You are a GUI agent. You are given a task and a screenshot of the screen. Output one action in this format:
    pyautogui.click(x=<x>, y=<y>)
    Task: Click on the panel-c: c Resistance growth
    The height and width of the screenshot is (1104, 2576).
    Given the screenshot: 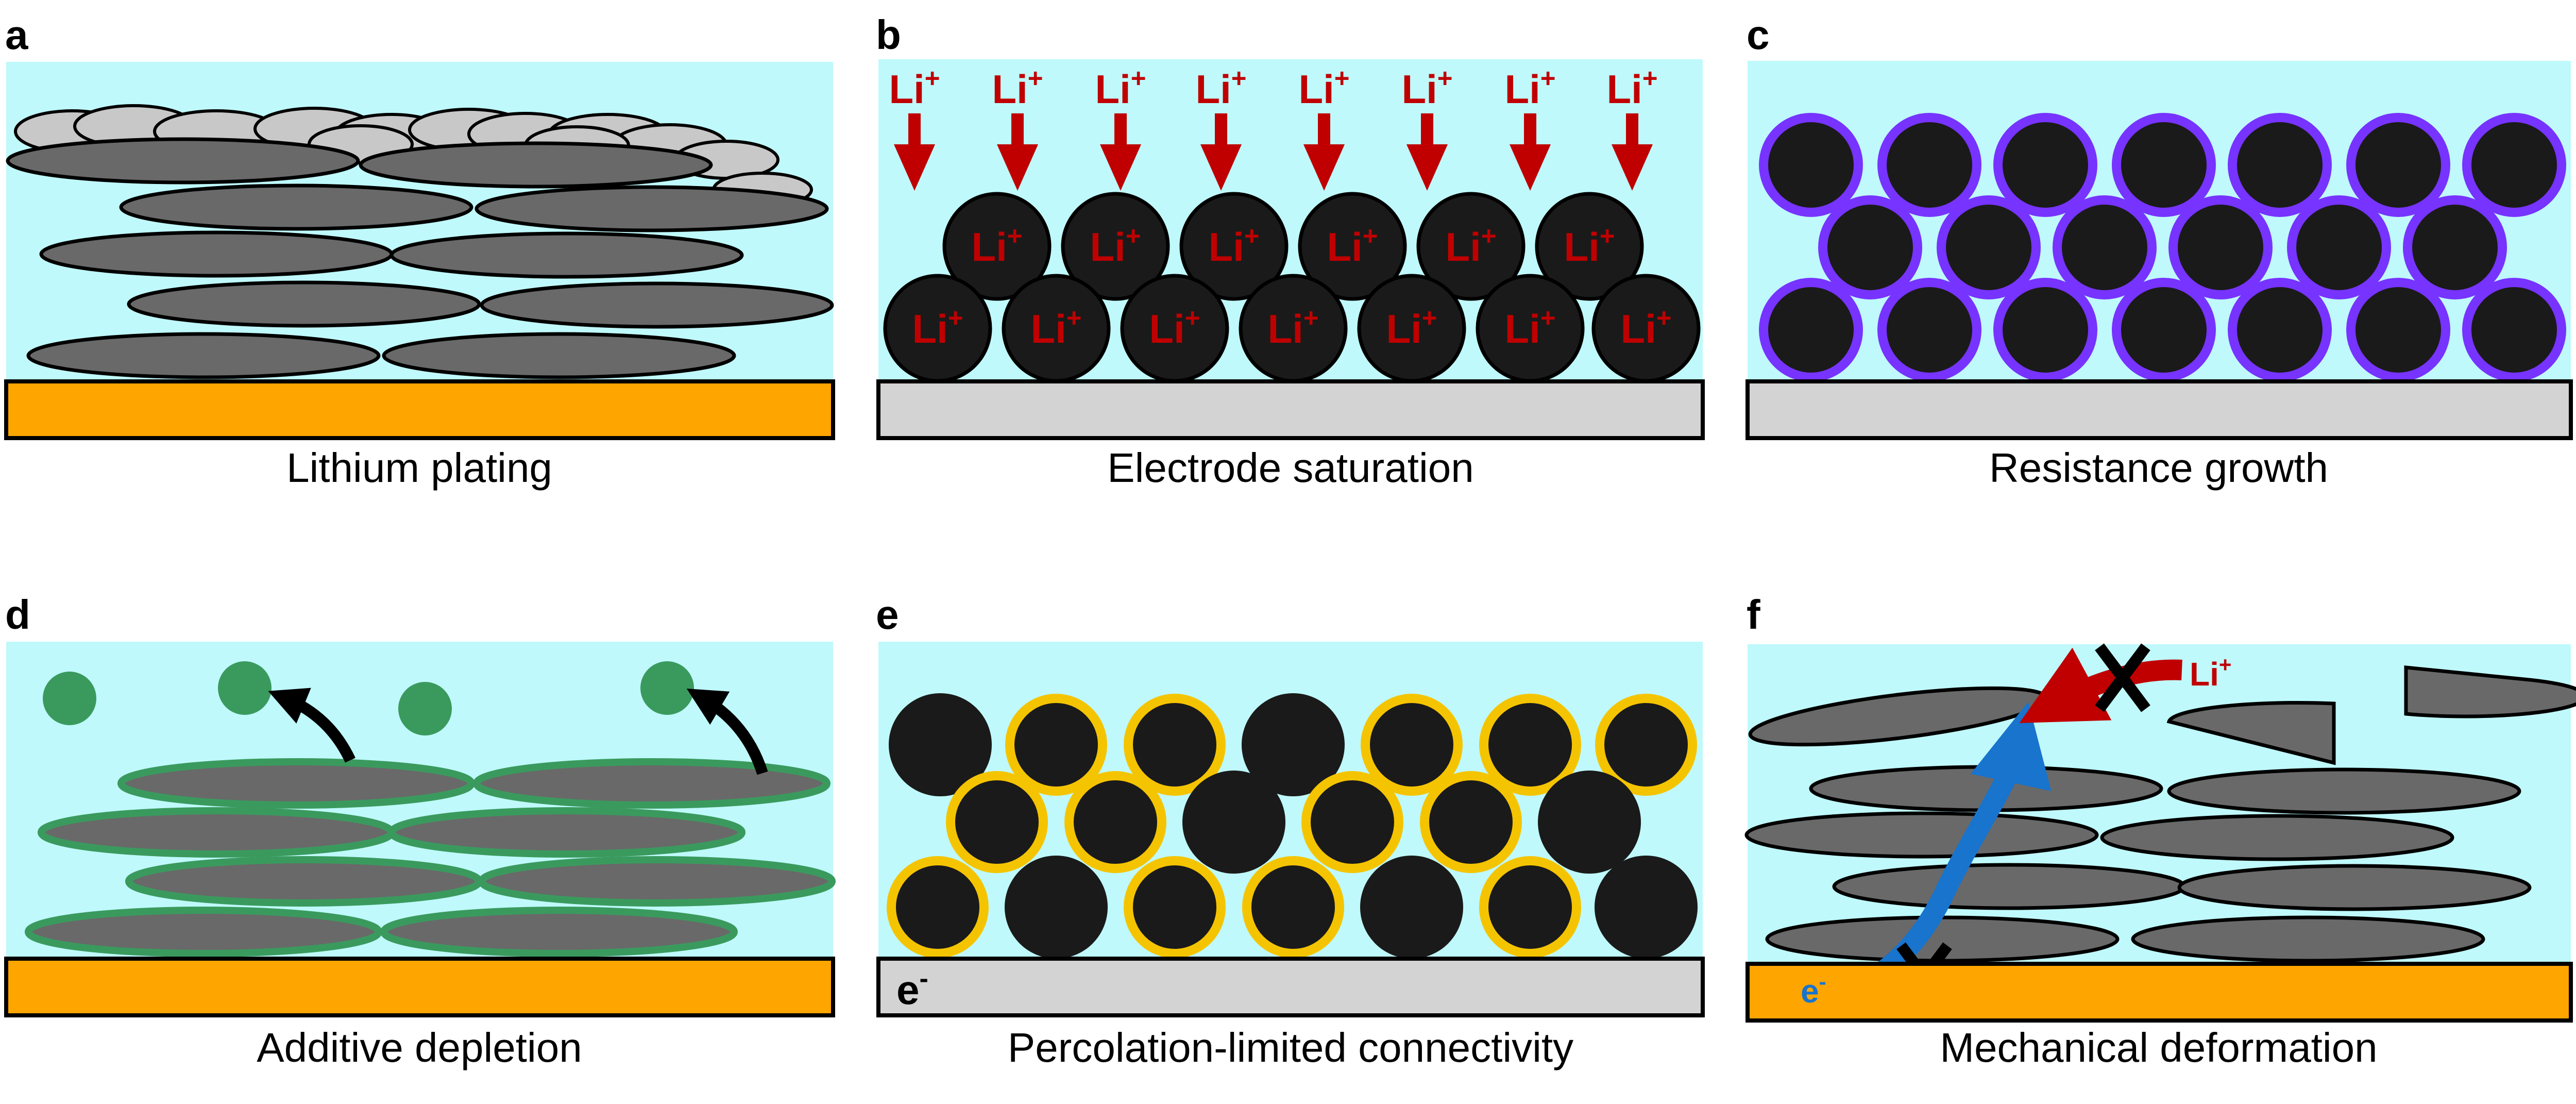 What is the action you would take?
    pyautogui.click(x=2159, y=251)
    